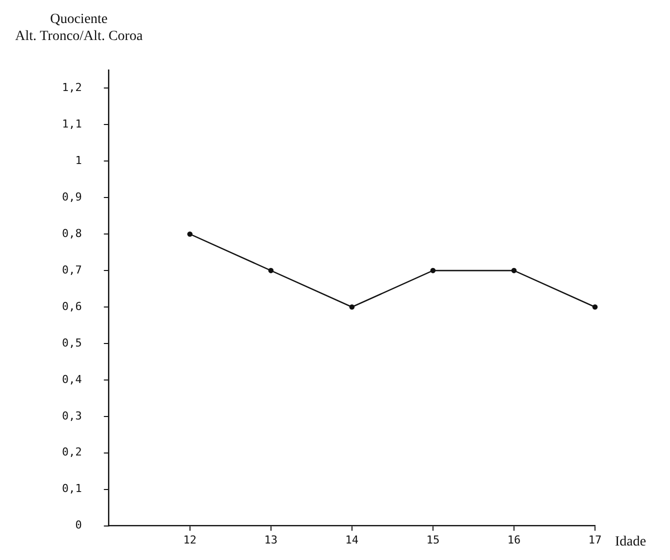 This screenshot has height=560, width=670. What do you see at coordinates (72, 306) in the screenshot?
I see `y-tick-label: 0,6` at bounding box center [72, 306].